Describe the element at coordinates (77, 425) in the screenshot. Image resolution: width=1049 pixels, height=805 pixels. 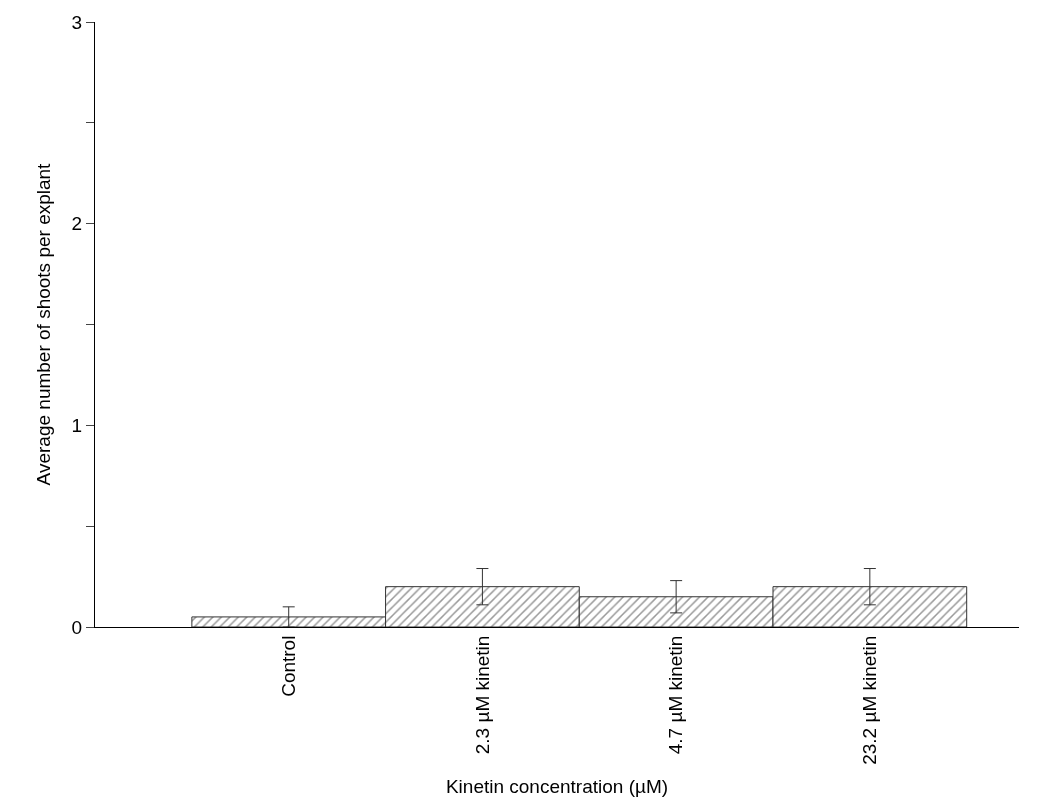
I see `y-tick-label: 1` at that location.